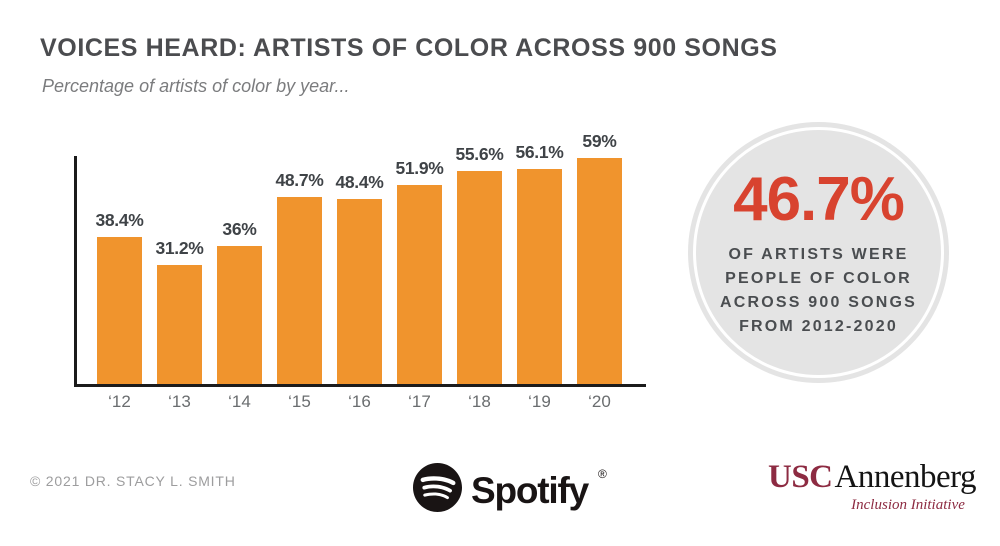 Image resolution: width=1000 pixels, height=546 pixels. I want to click on annenberg-wordmark: Annenberg, so click(905, 477).